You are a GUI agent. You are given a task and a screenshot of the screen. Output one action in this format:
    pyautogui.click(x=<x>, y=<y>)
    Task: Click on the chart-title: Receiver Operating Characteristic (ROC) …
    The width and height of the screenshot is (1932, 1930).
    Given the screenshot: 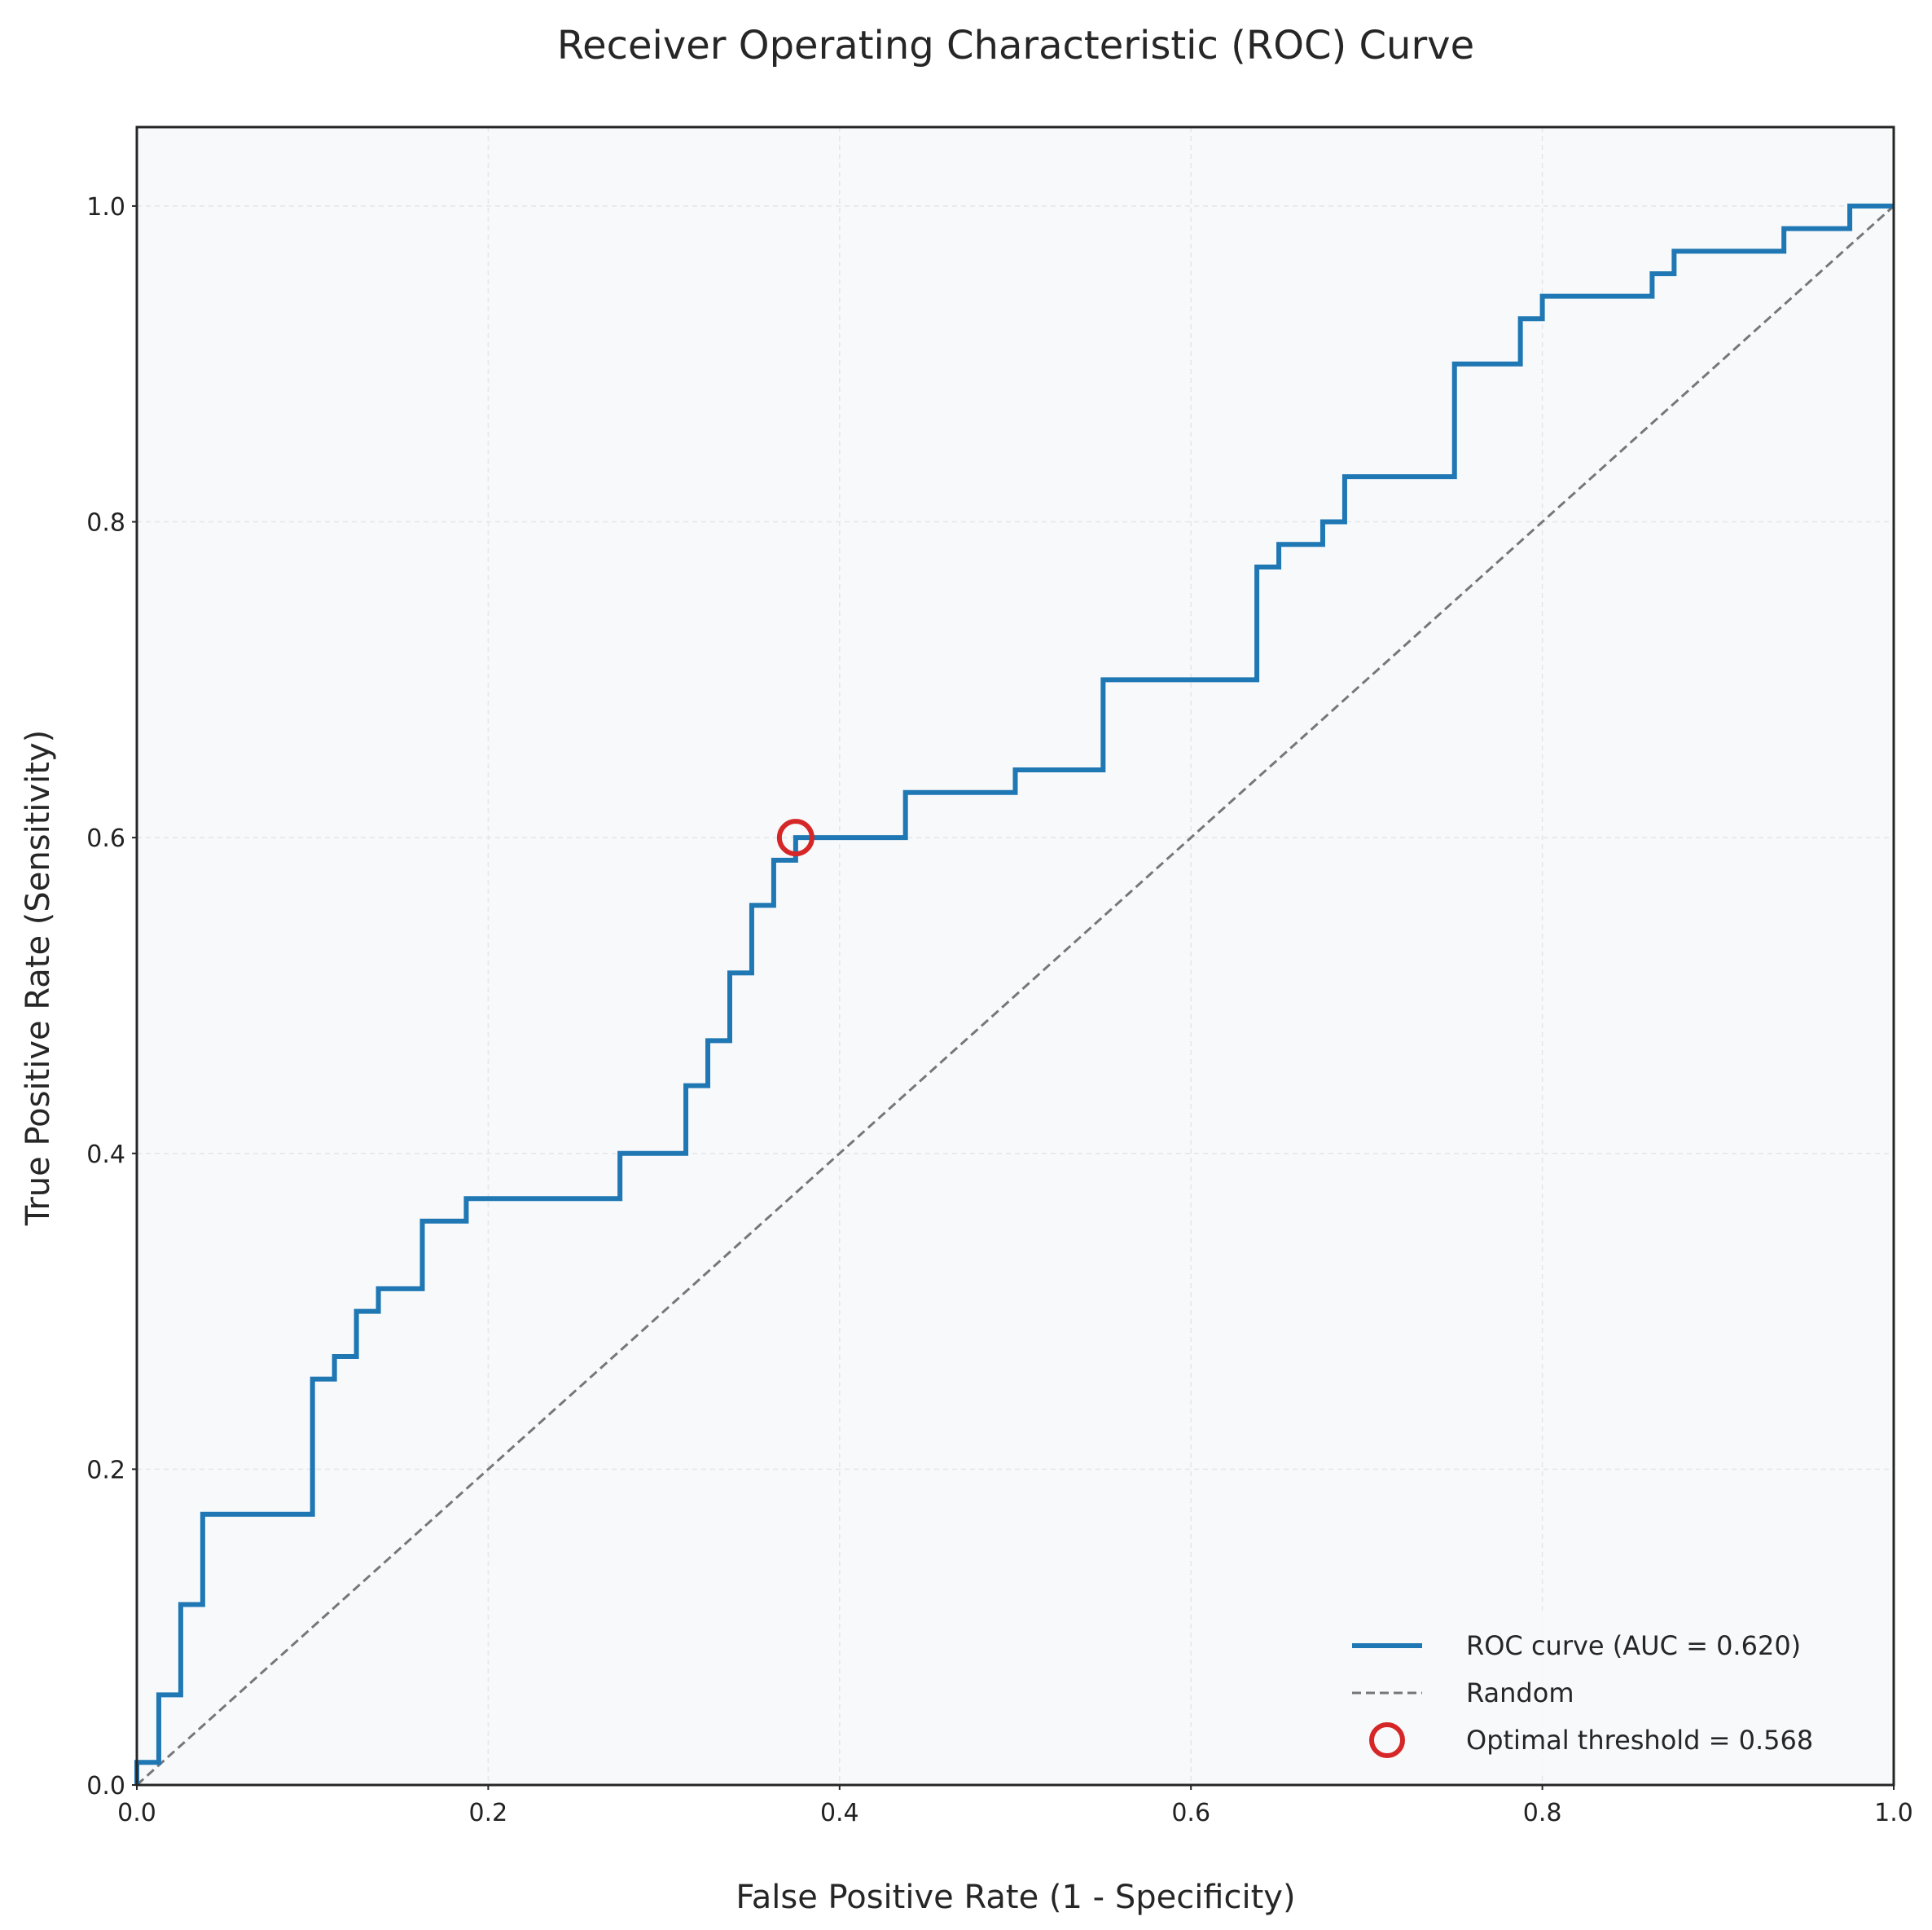 What is the action you would take?
    pyautogui.click(x=1015, y=45)
    